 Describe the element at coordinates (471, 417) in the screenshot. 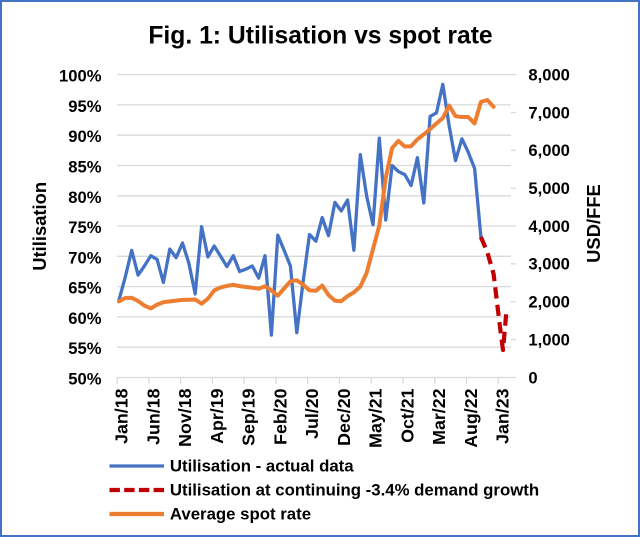

I see `svg-text: Aug/22` at that location.